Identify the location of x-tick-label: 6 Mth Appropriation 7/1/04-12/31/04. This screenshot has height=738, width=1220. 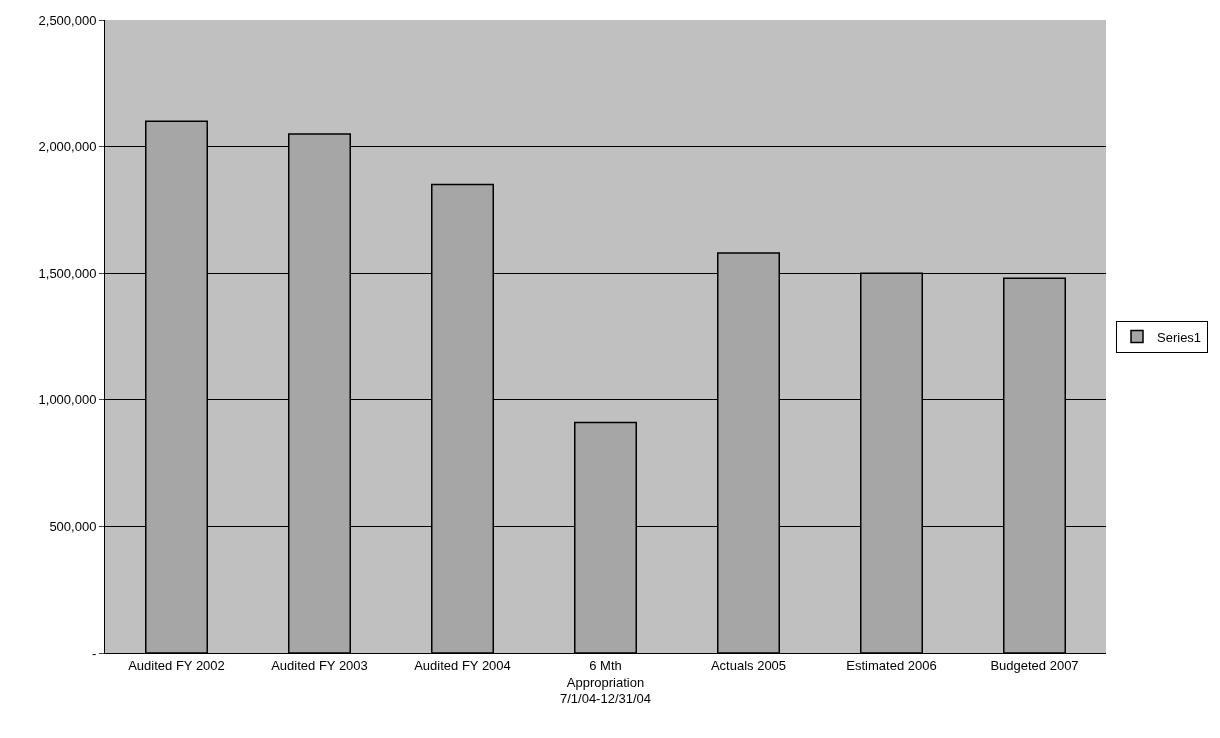
(605, 682).